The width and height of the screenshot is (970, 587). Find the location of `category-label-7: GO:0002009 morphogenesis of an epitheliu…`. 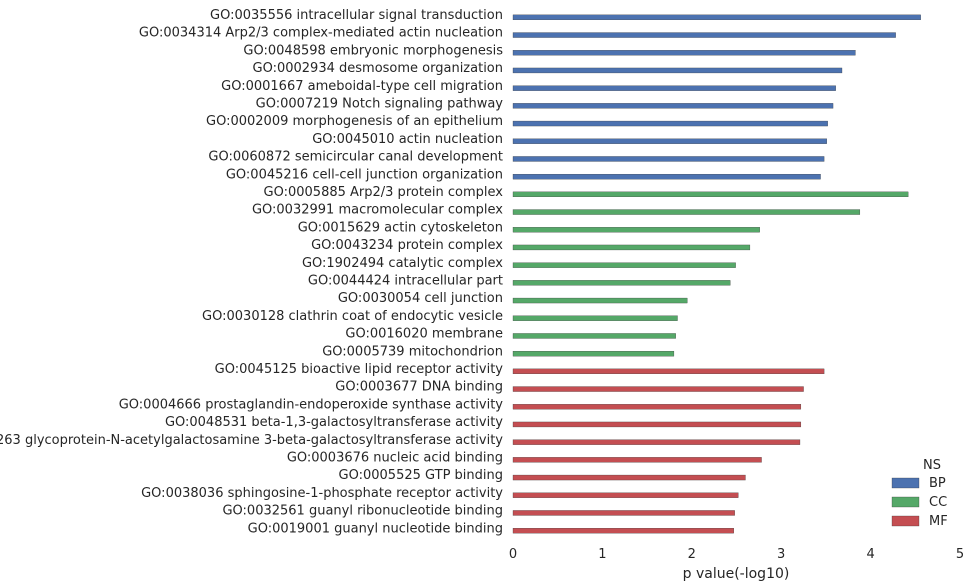

category-label-7: GO:0002009 morphogenesis of an epitheliu… is located at coordinates (354, 121).